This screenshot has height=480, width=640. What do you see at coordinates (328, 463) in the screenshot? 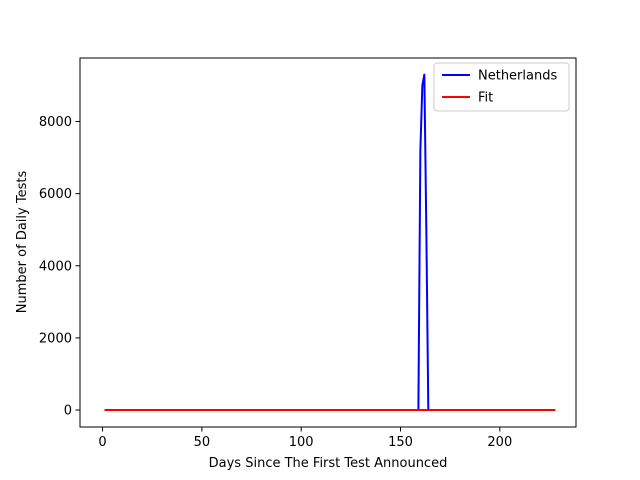
I see `x-axis-label: Days Since The First Test Announced` at bounding box center [328, 463].